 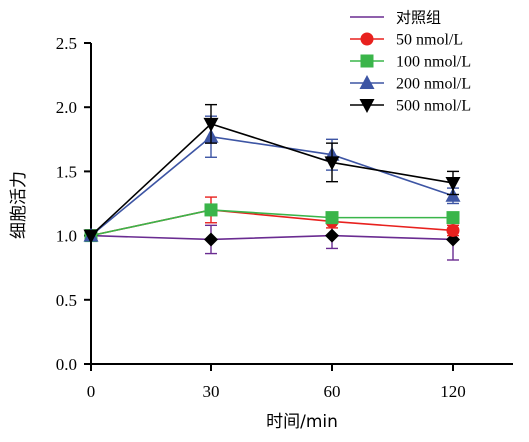 I want to click on y-tick-label: 2.0, so click(x=66, y=107).